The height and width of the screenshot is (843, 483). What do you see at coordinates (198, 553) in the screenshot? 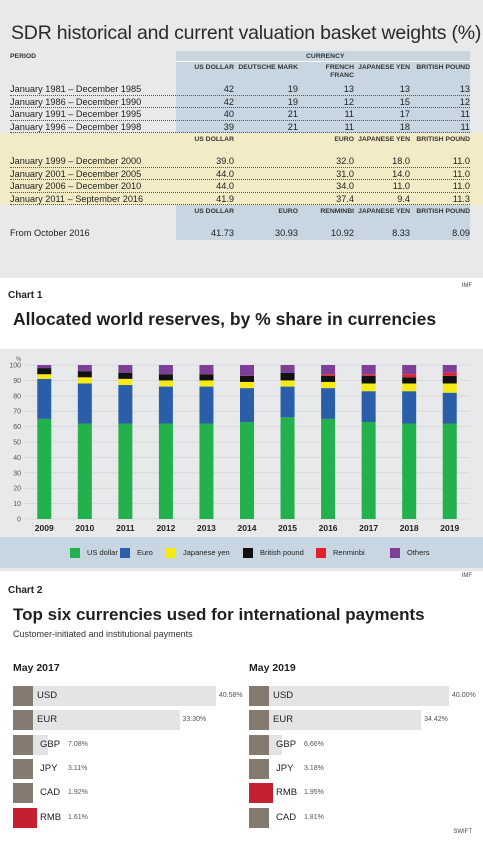
I see `chart1-legend-item: Japanese yen` at bounding box center [198, 553].